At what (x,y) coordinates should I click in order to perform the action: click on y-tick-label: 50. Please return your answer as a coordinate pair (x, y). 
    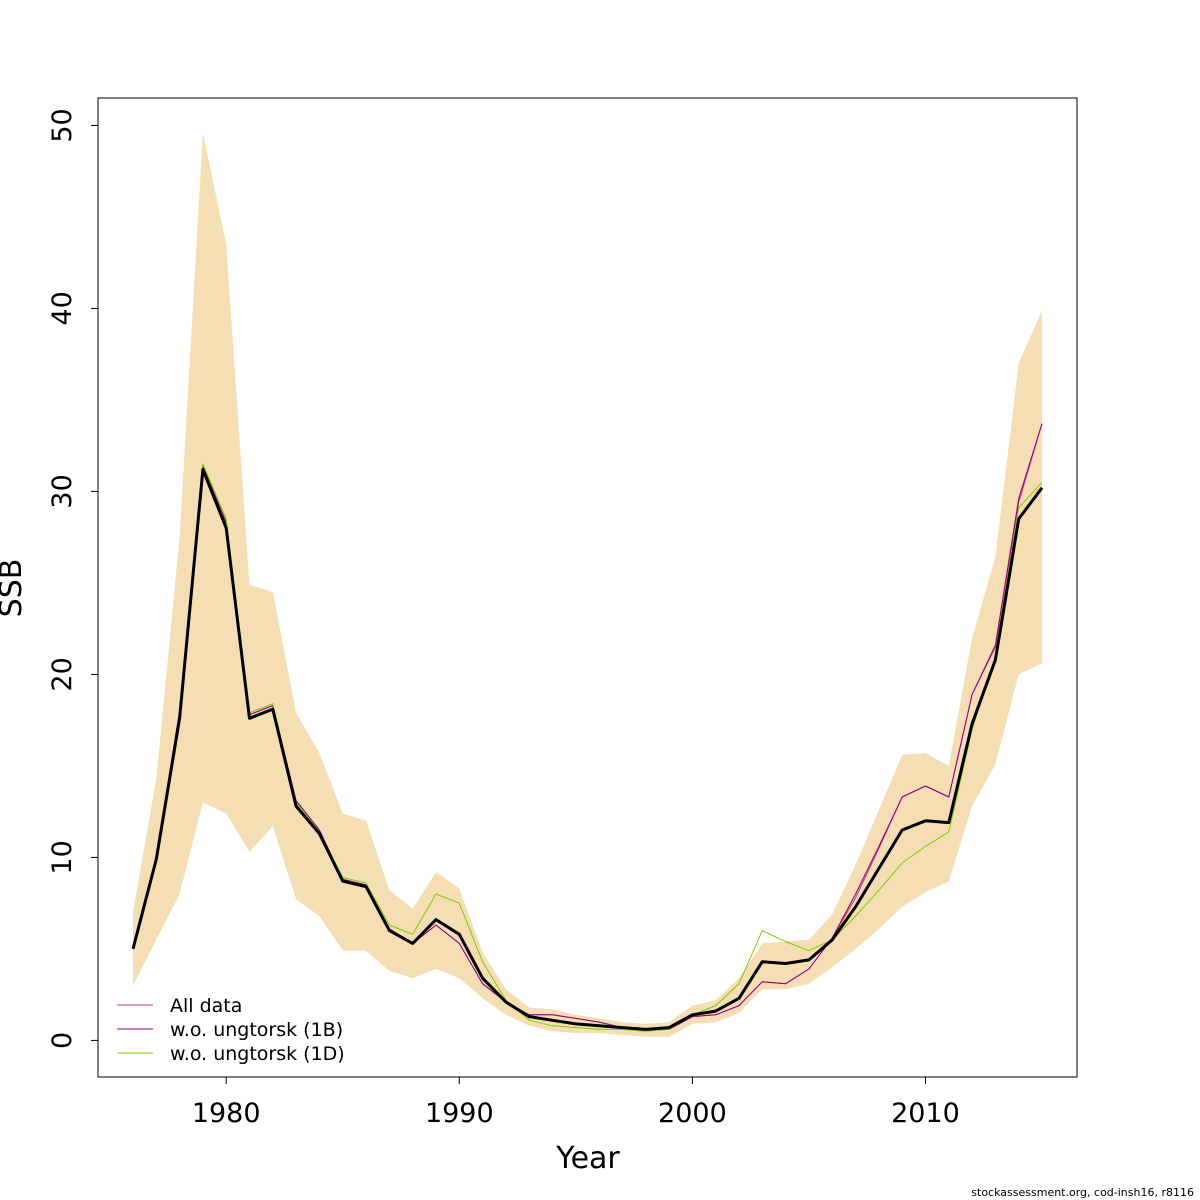
    Looking at the image, I should click on (62, 125).